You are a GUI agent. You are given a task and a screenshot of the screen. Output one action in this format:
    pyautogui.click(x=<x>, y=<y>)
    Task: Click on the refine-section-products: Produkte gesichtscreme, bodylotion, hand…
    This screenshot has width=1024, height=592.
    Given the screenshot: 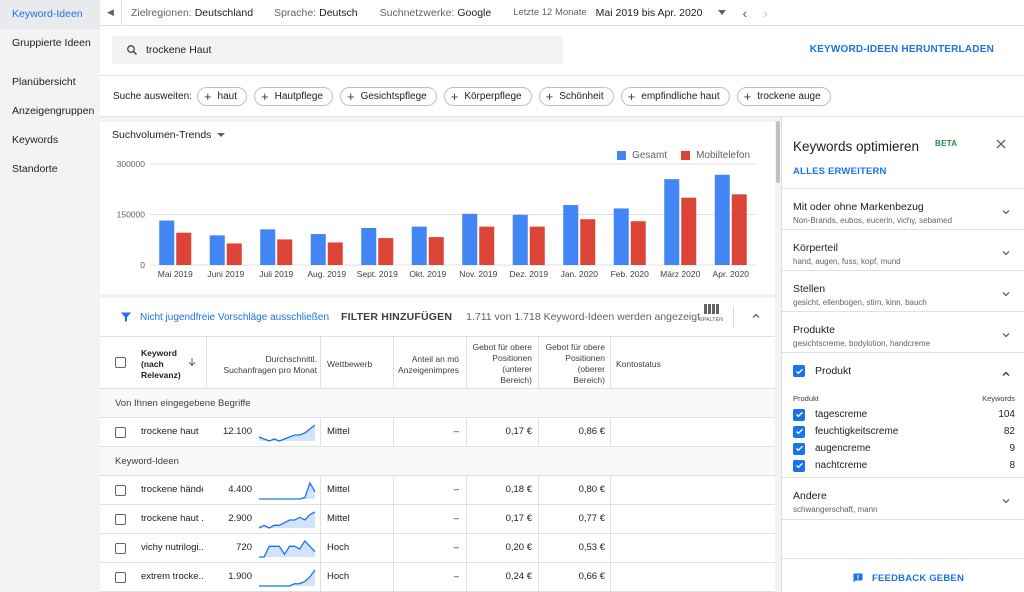 What is the action you would take?
    pyautogui.click(x=903, y=331)
    